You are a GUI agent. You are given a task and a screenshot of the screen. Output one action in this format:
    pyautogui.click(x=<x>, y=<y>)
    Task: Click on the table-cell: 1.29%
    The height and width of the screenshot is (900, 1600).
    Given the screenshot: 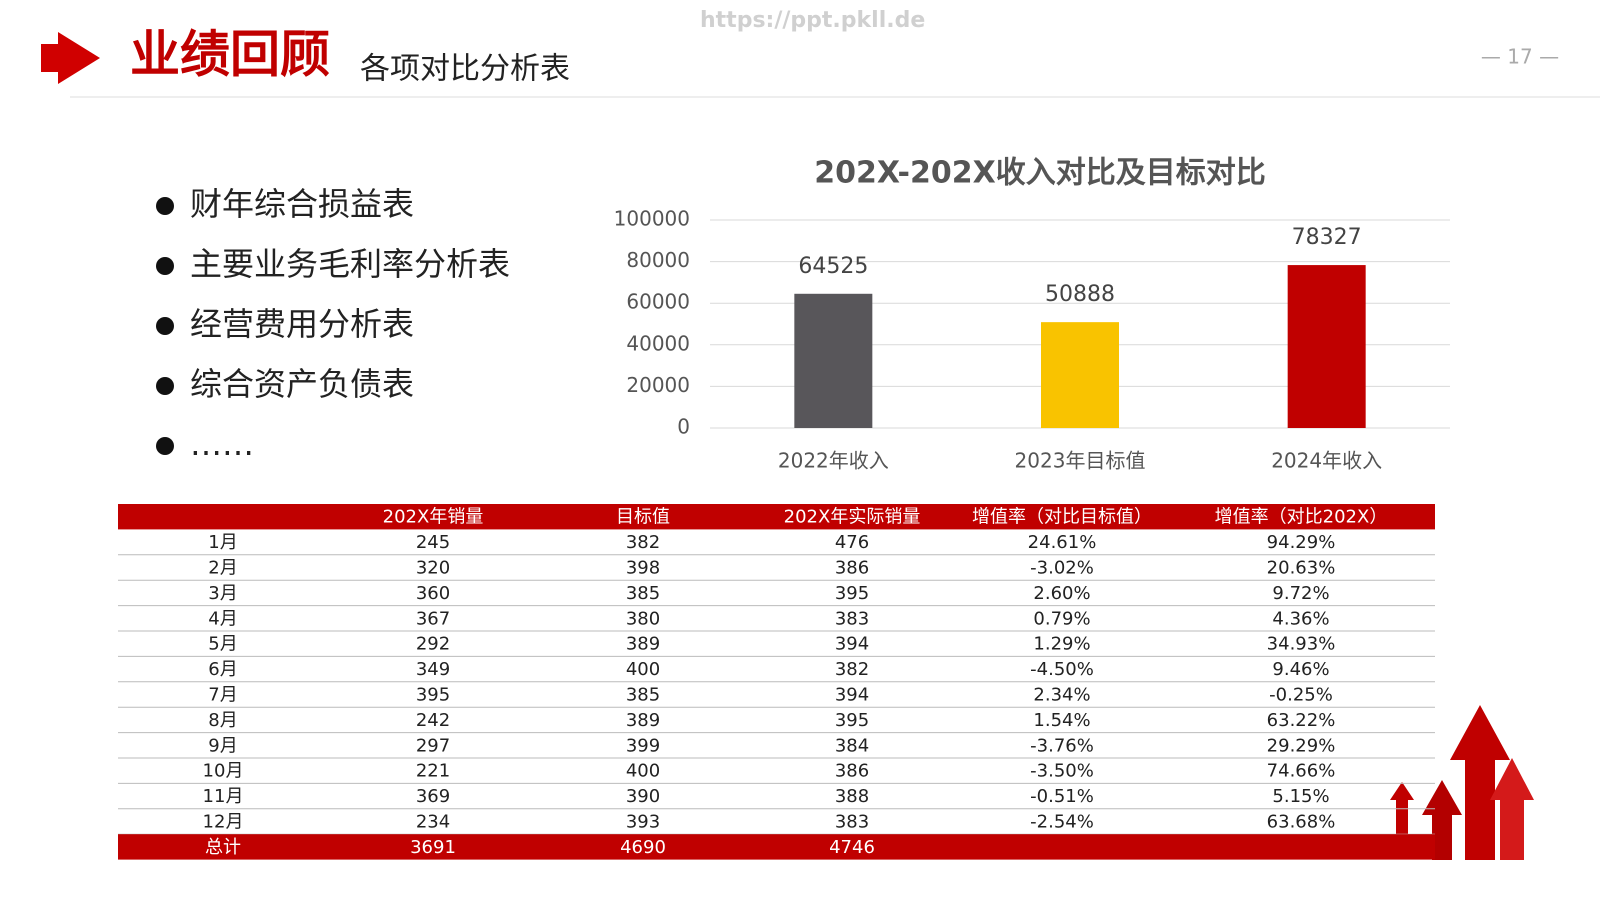 What is the action you would take?
    pyautogui.click(x=1061, y=644)
    